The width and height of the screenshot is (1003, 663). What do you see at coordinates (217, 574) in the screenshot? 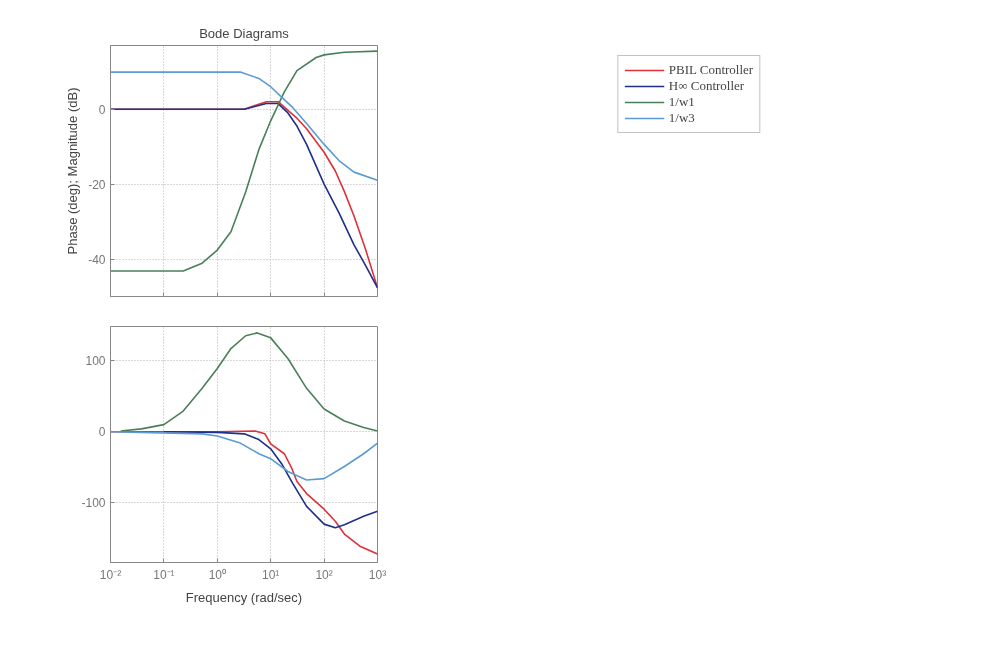
I see `x-tick-label: 10⁰` at bounding box center [217, 574].